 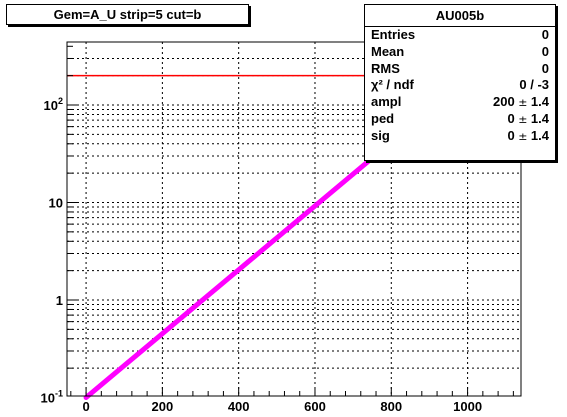 What do you see at coordinates (315, 406) in the screenshot?
I see `x-tick-label: 600` at bounding box center [315, 406].